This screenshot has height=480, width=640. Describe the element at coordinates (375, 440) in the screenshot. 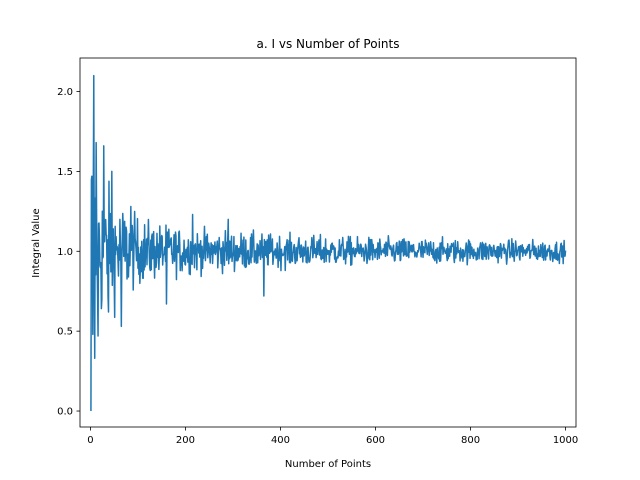

I see `x-tick-label: 600` at that location.